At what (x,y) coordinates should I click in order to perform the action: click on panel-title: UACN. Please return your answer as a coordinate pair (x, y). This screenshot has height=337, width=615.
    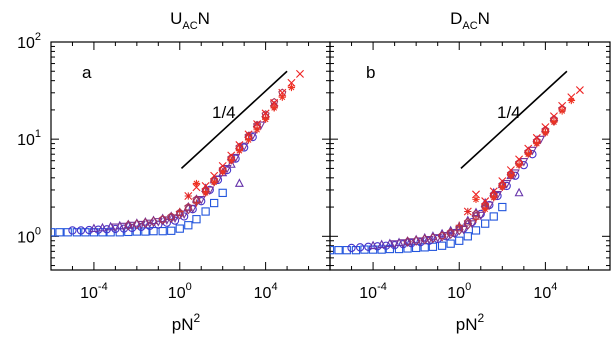
    Looking at the image, I should click on (190, 20).